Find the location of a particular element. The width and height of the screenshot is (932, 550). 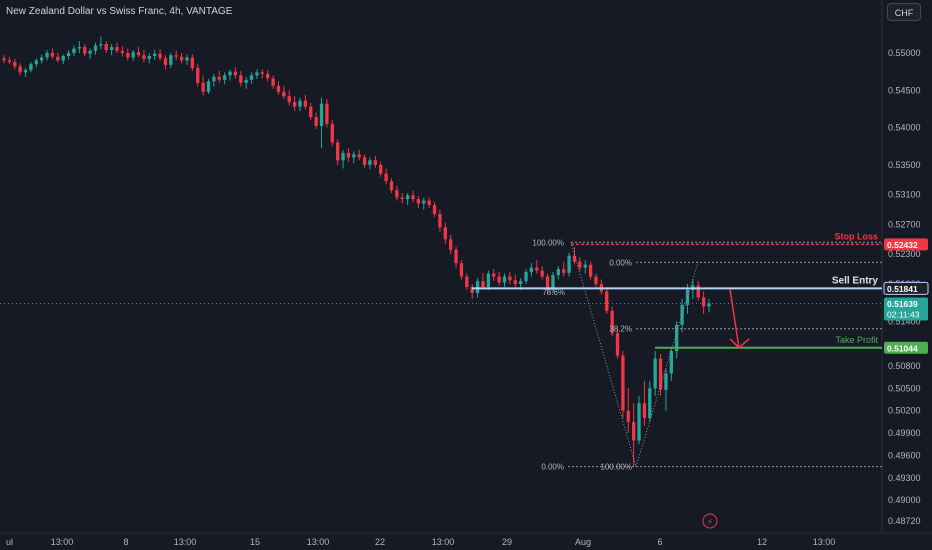

current-price-tag: 0.51639 is located at coordinates (902, 304).